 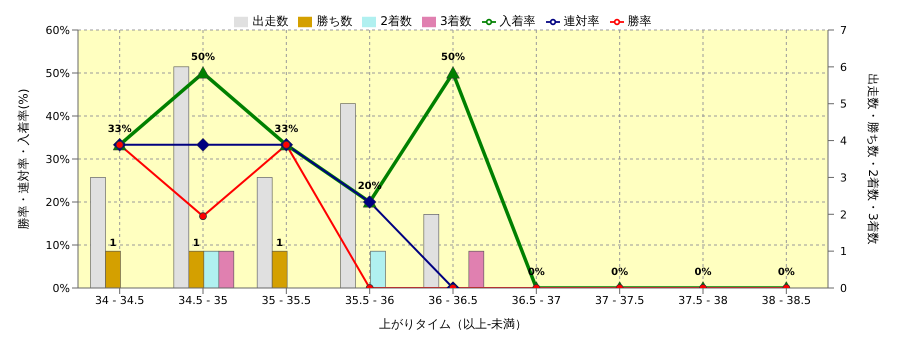 I want to click on x-tick-label: 37 - 37.5, so click(x=619, y=300).